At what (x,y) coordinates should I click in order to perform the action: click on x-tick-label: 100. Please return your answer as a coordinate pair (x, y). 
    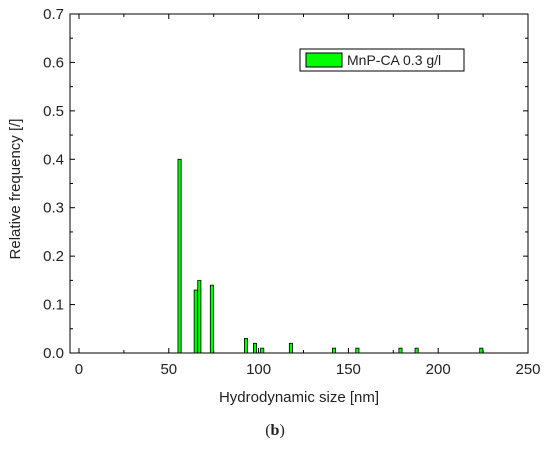
    Looking at the image, I should click on (258, 369).